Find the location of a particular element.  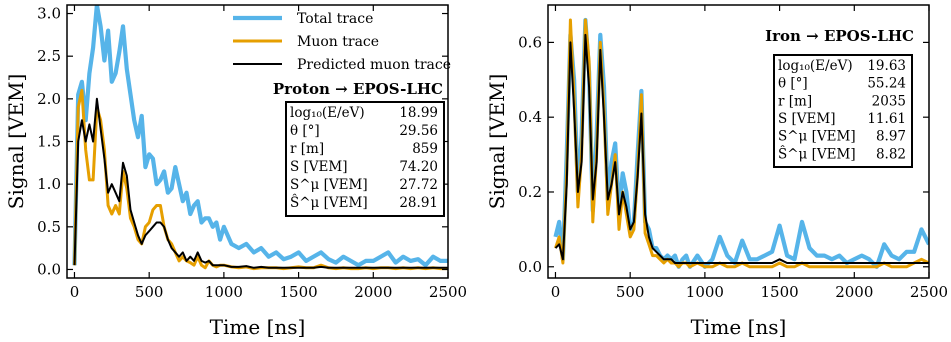

info-value: 19.63 is located at coordinates (886, 66).